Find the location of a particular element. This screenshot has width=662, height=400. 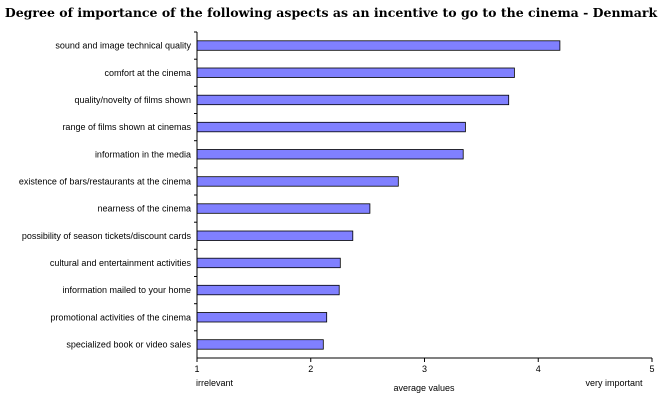

category-label: comfort at the cinema is located at coordinates (147, 73).